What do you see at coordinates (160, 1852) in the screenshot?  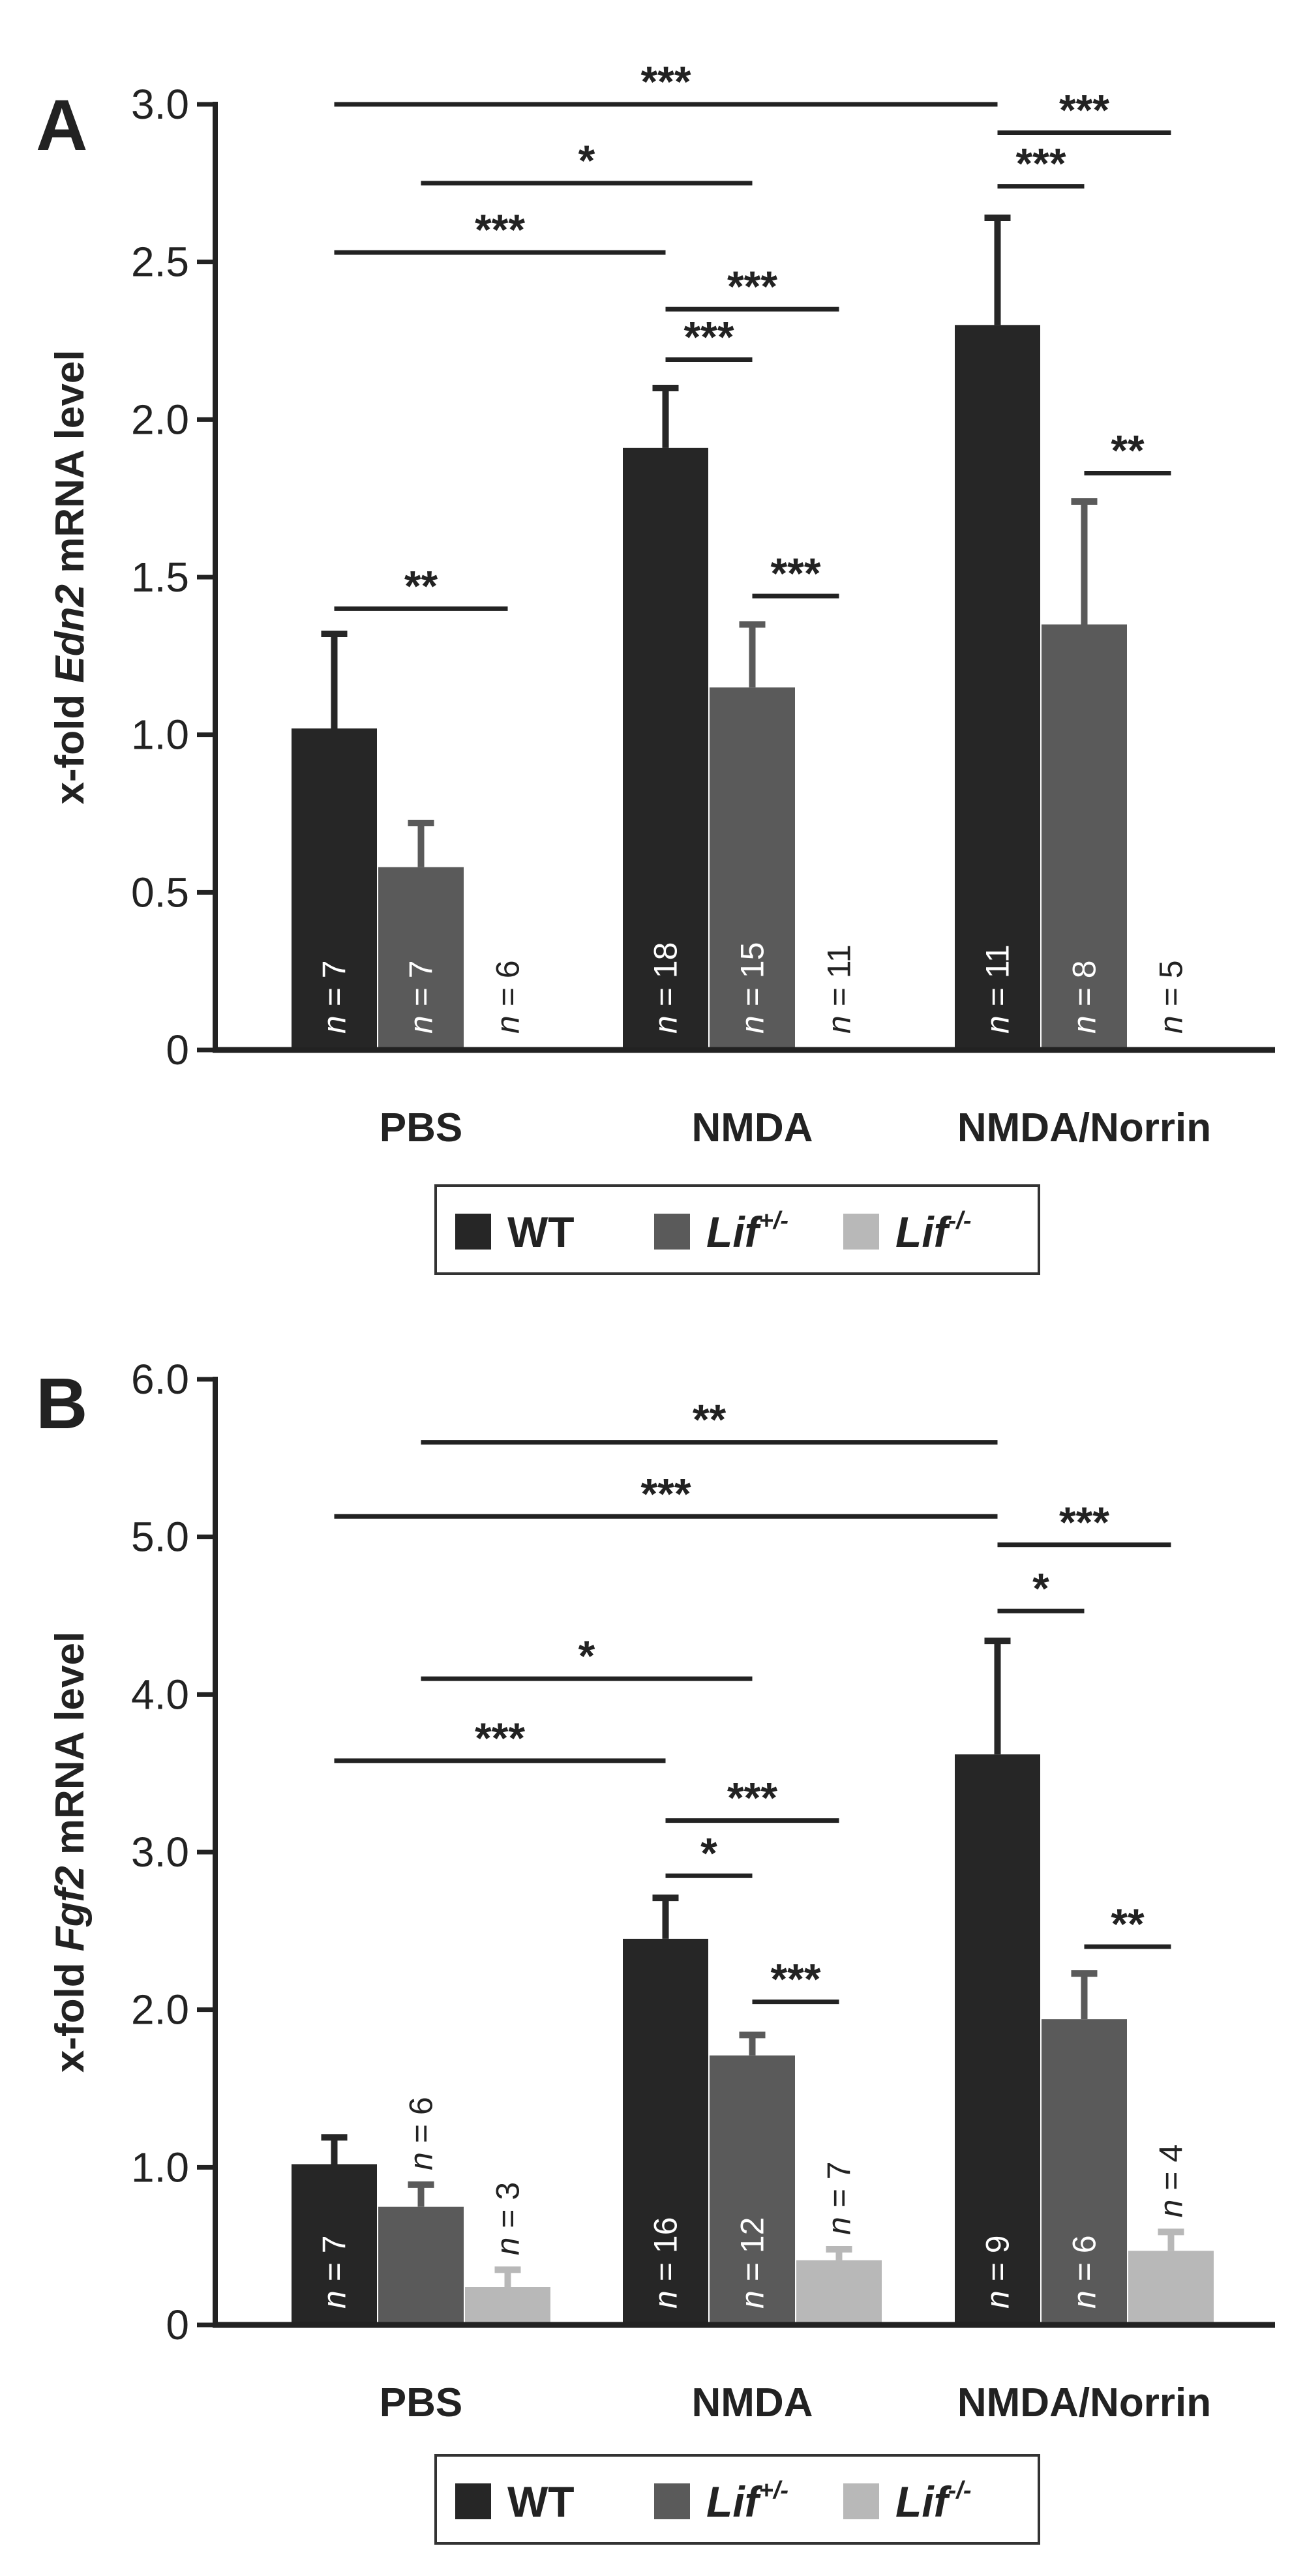 I see `y-tick-label: 3.0` at bounding box center [160, 1852].